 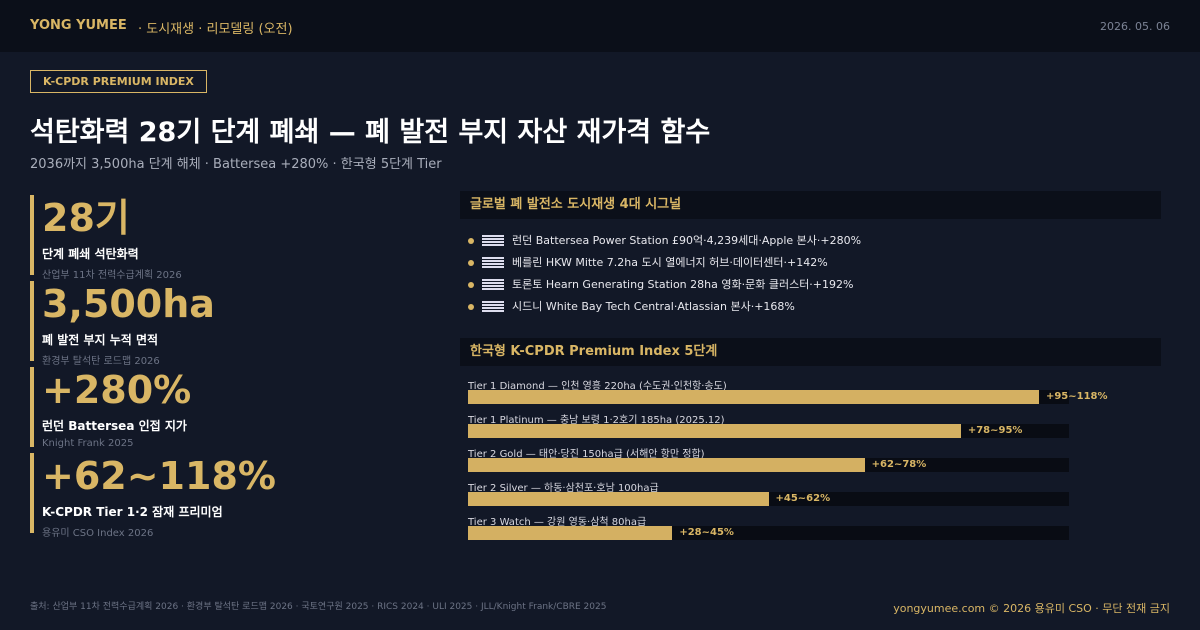 I want to click on sep: ·, so click(x=142, y=29).